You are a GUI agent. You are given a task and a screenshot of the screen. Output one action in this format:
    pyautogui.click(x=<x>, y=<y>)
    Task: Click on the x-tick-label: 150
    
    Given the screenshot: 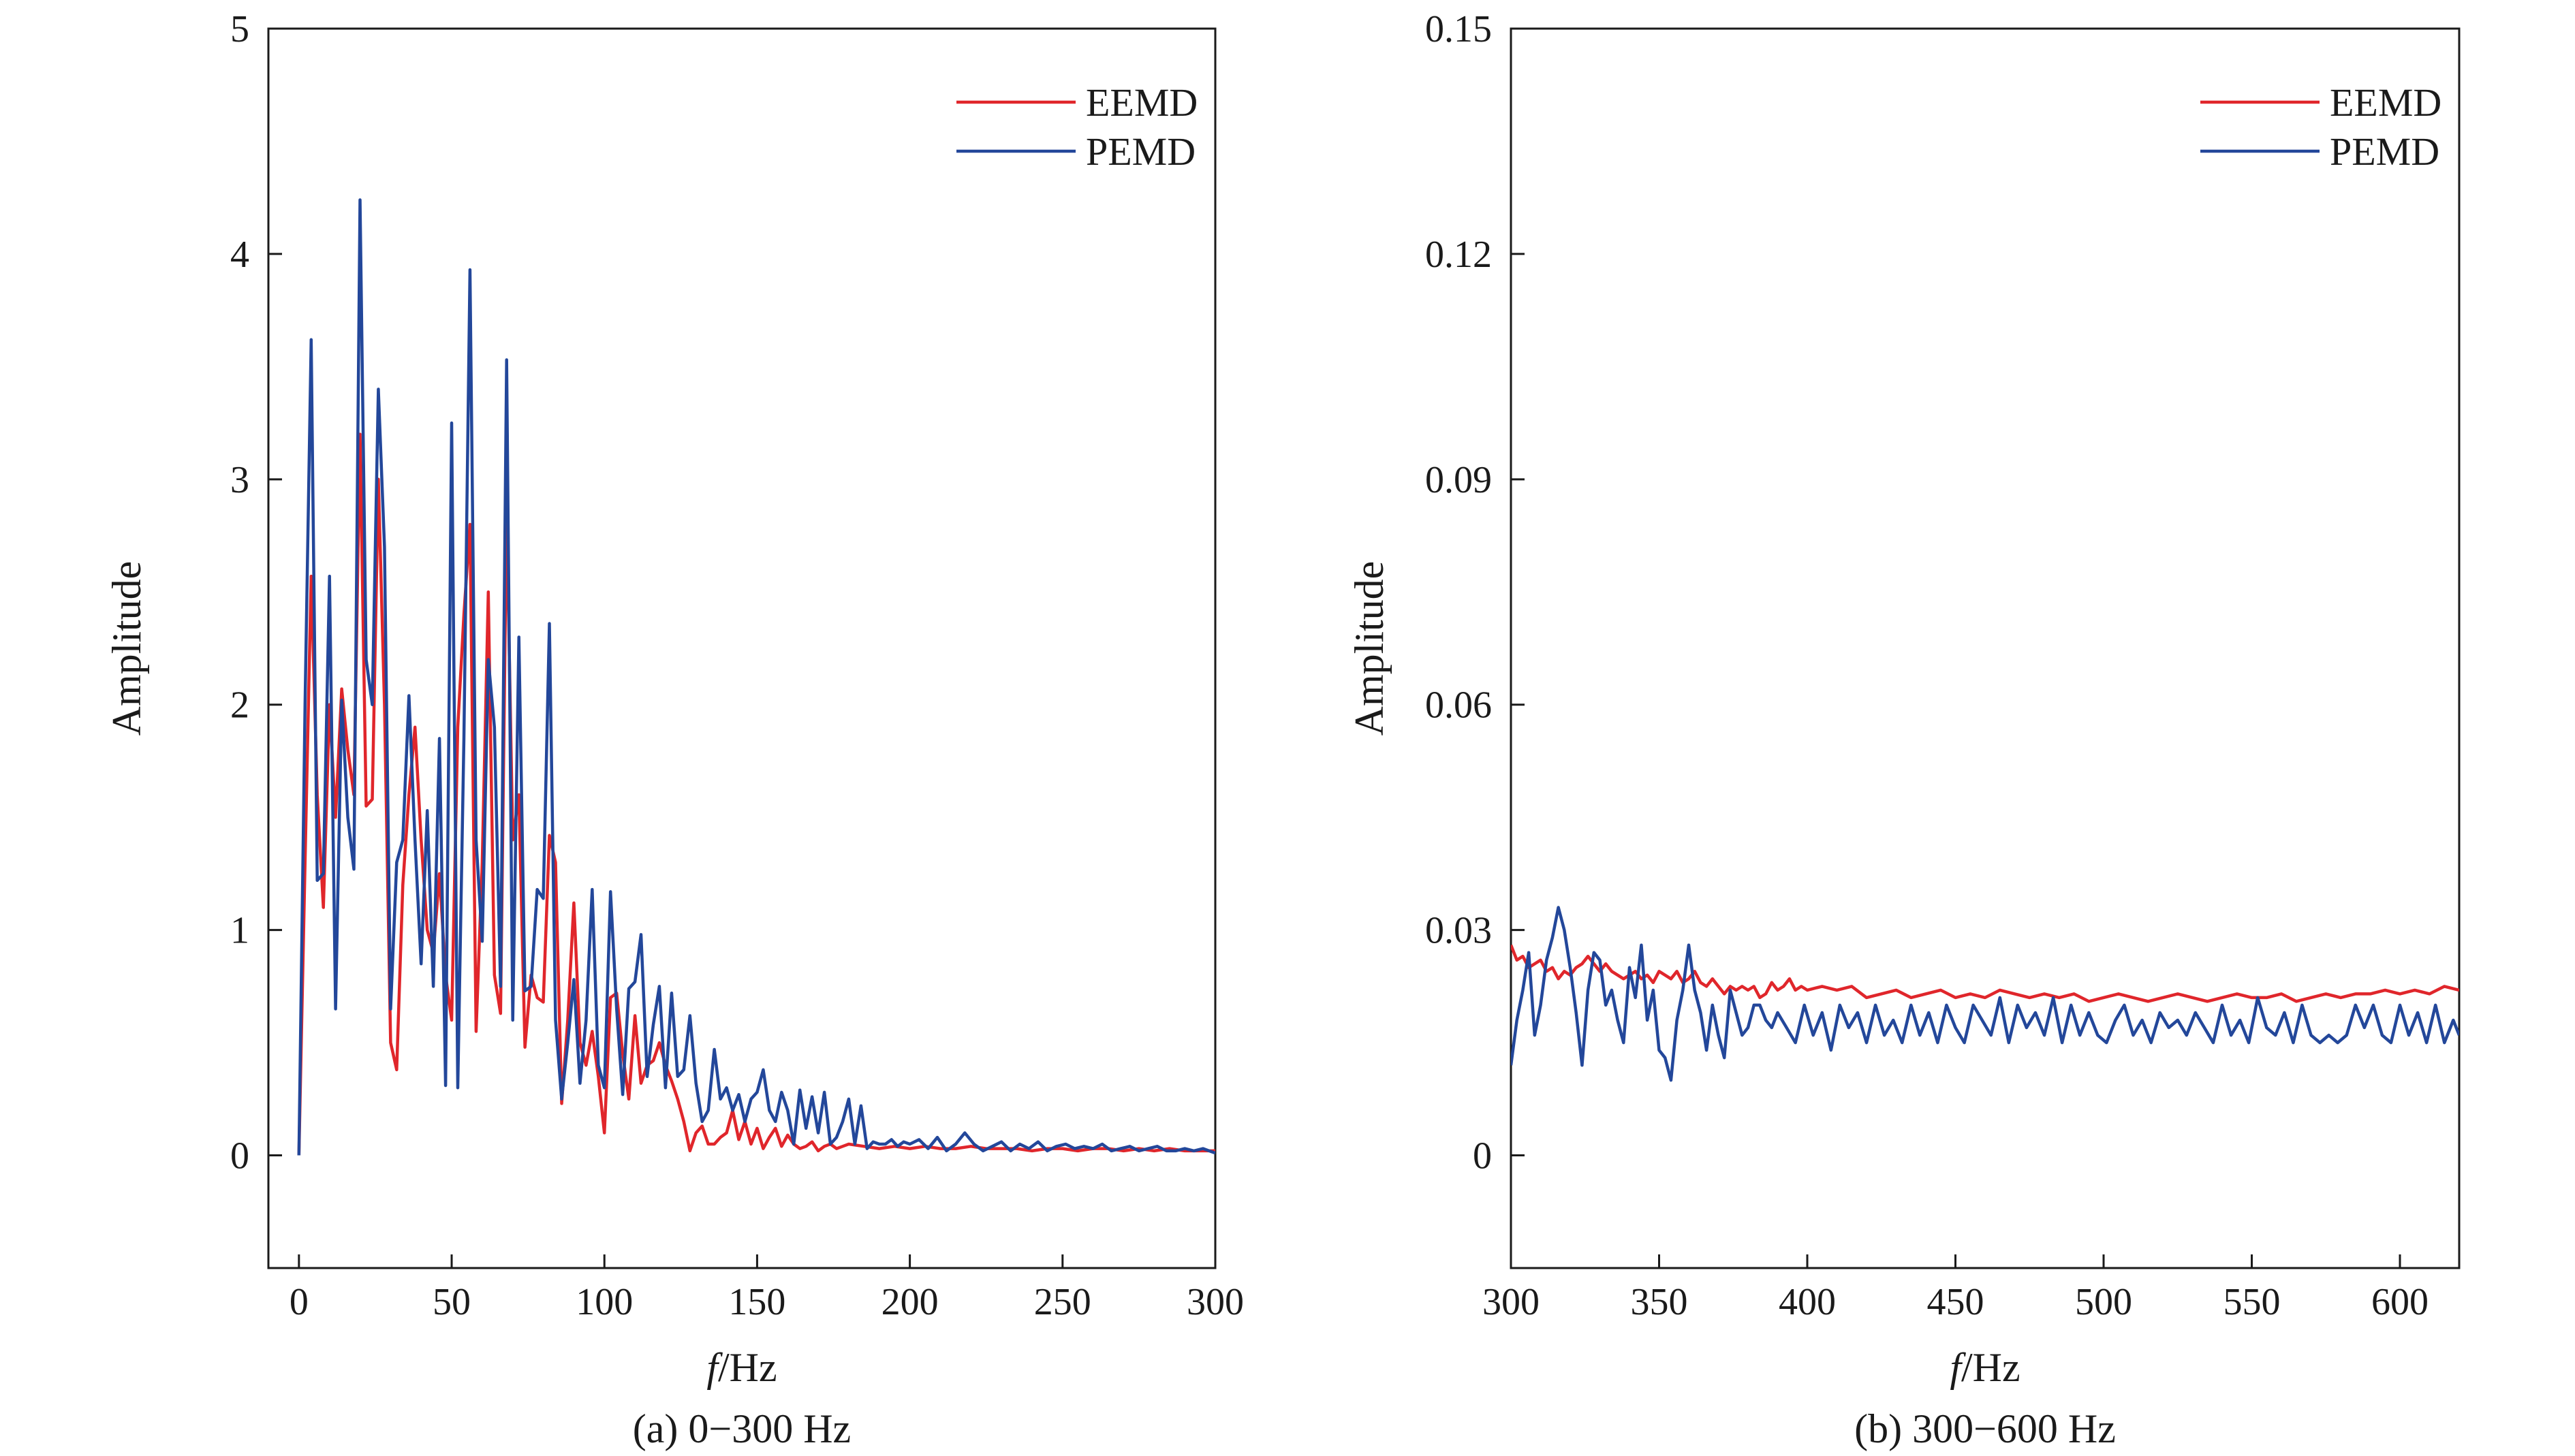 What is the action you would take?
    pyautogui.click(x=756, y=1302)
    